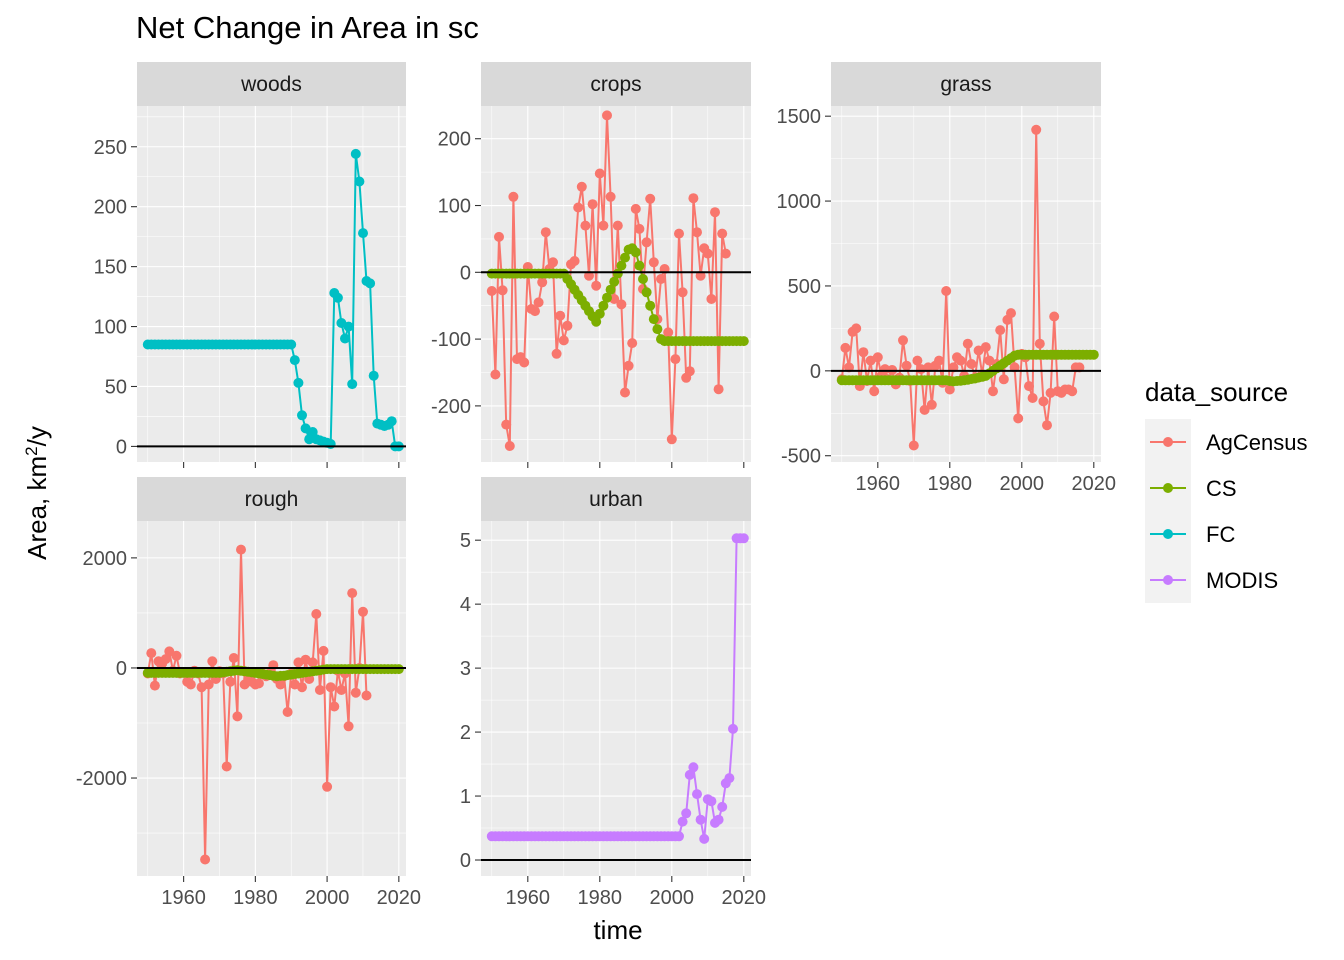 The height and width of the screenshot is (960, 1344). Describe the element at coordinates (617, 930) in the screenshot. I see `x-axis-title: time` at that location.